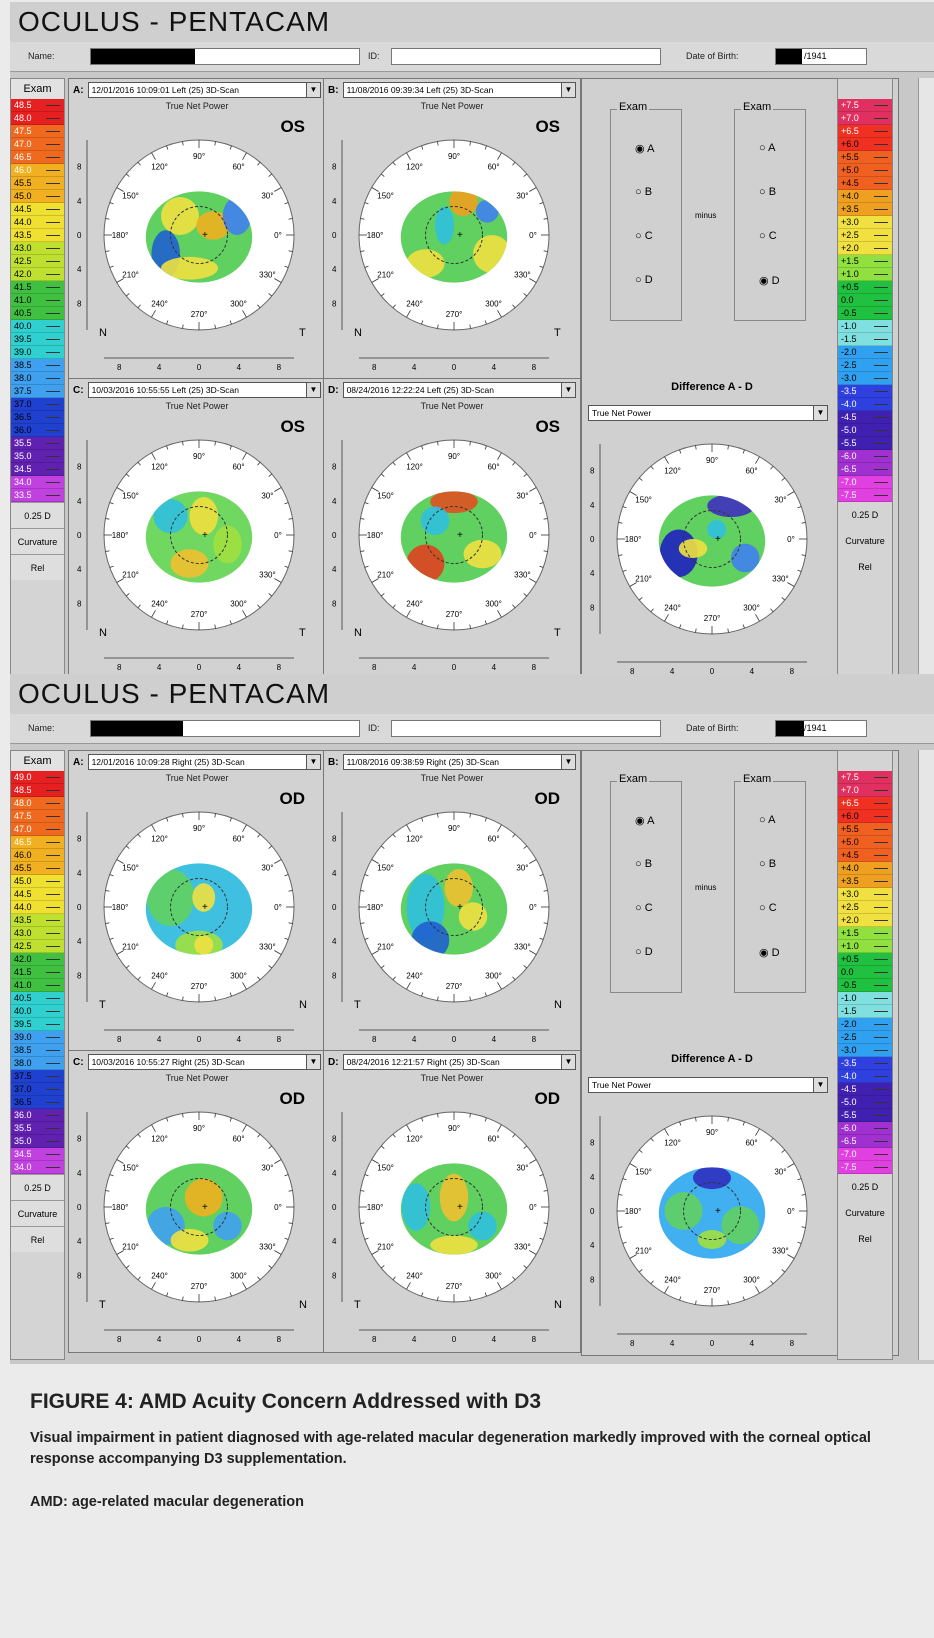  I want to click on angle-label: 120°, so click(159, 1139).